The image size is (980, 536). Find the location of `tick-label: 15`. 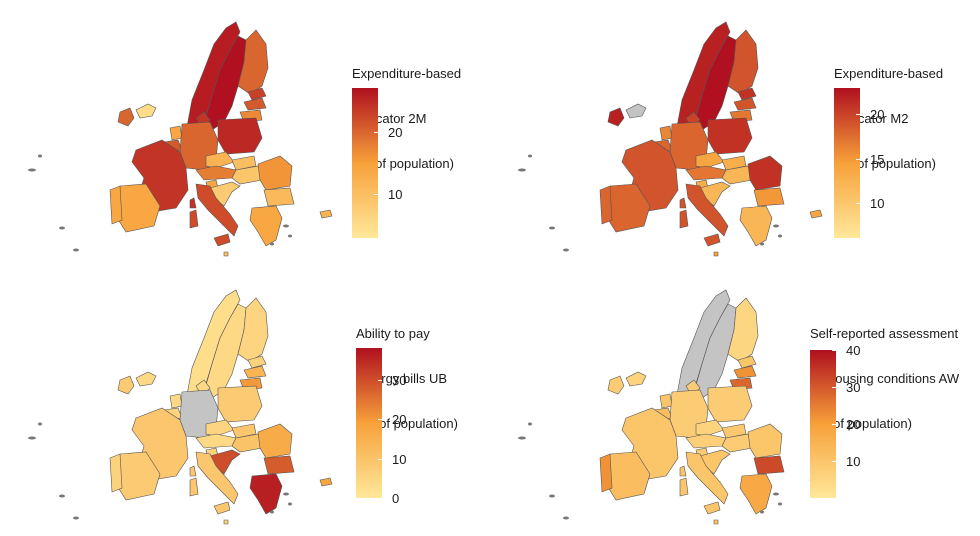

tick-label: 15 is located at coordinates (877, 159).